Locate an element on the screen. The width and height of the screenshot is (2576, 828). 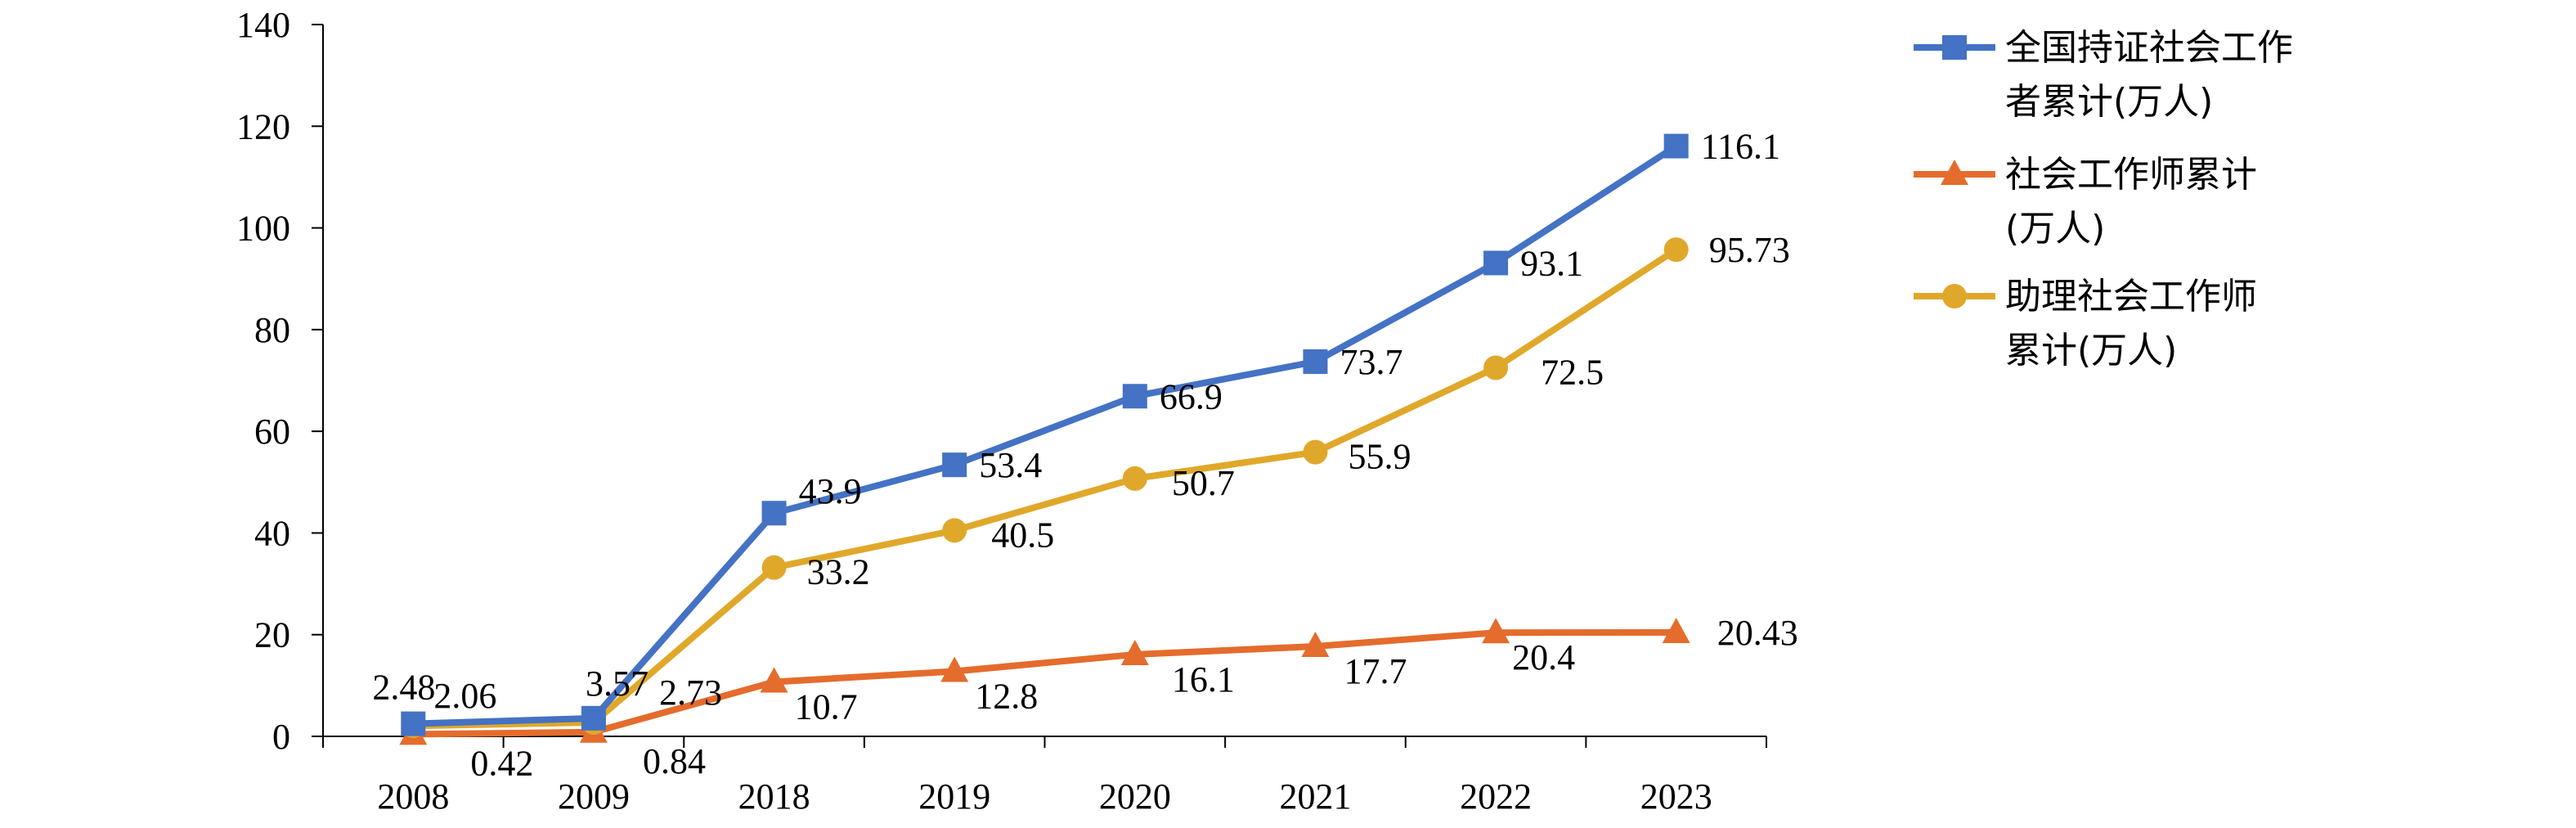
legend-label: 社会工作师累计 is located at coordinates (2131, 175).